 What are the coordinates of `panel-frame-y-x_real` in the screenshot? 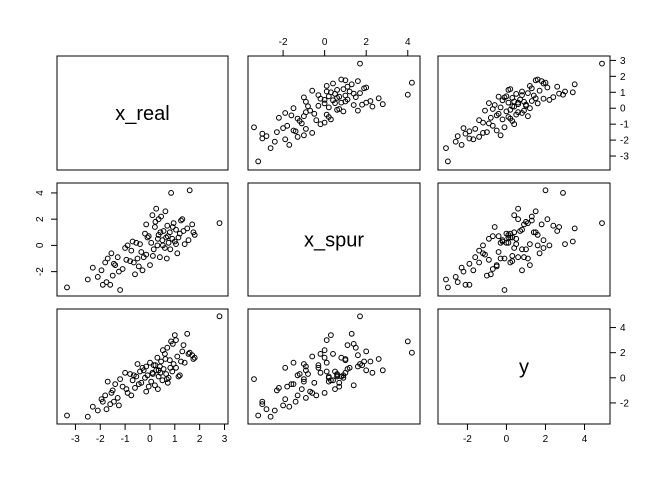 It's located at (142, 366).